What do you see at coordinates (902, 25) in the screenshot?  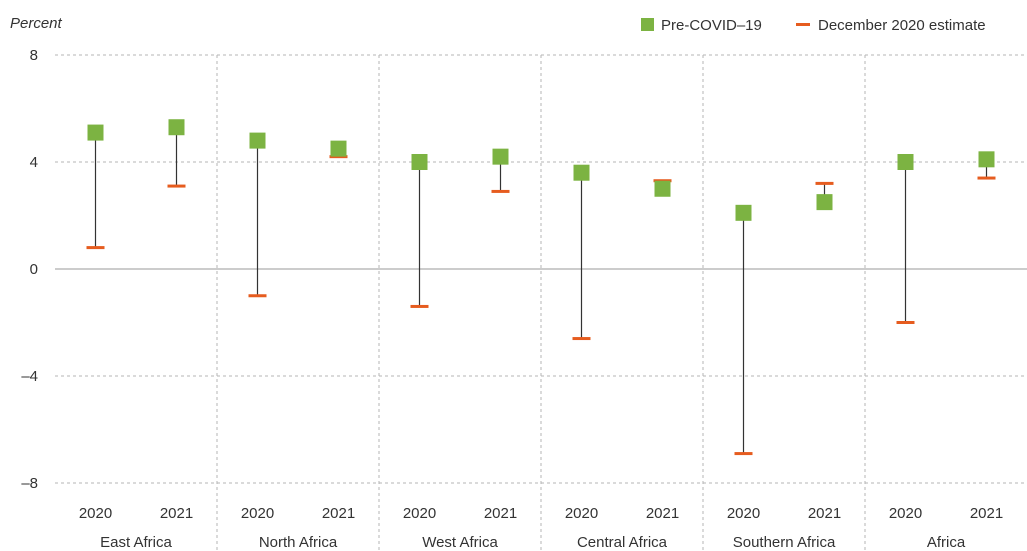 I see `legend-label-december-estimate: December 2020 estimate` at bounding box center [902, 25].